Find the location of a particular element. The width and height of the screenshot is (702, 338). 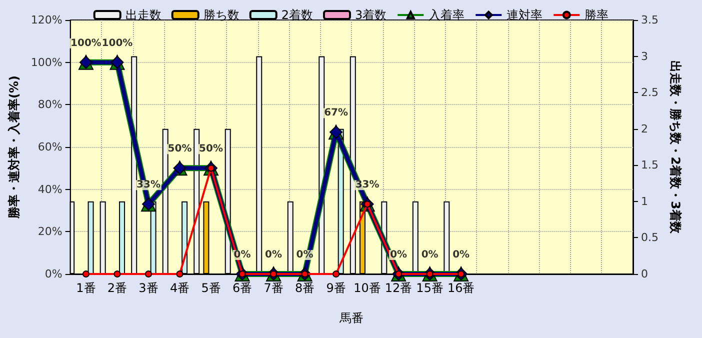

x-tick-label: 12番 is located at coordinates (398, 288).